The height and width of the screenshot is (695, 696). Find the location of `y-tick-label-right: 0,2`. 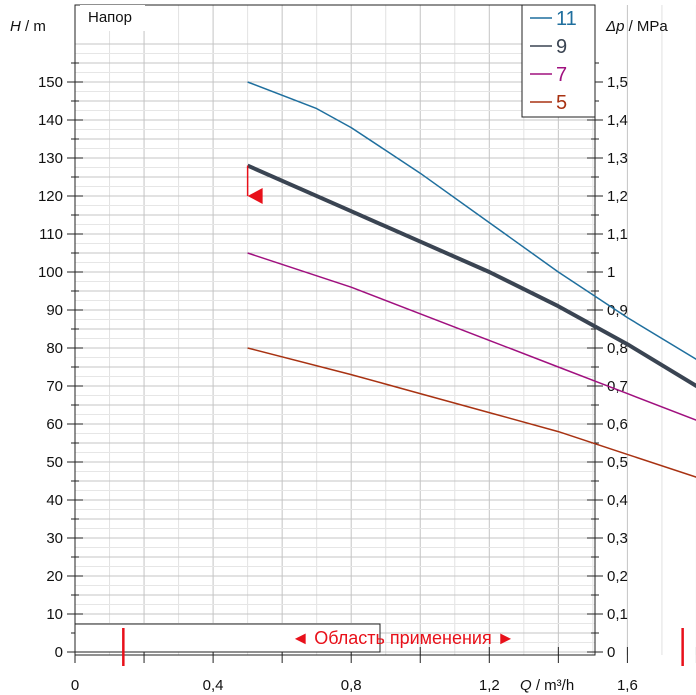

y-tick-label-right: 0,2 is located at coordinates (617, 576).